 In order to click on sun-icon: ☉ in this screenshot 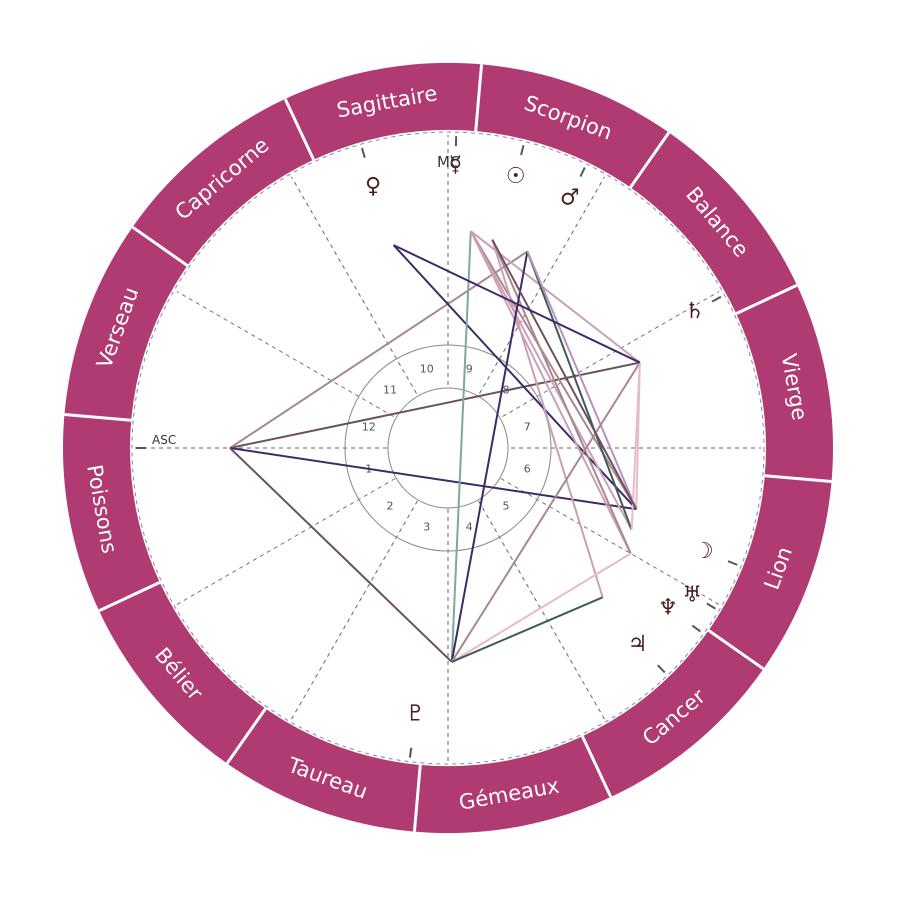, I will do `click(516, 176)`.